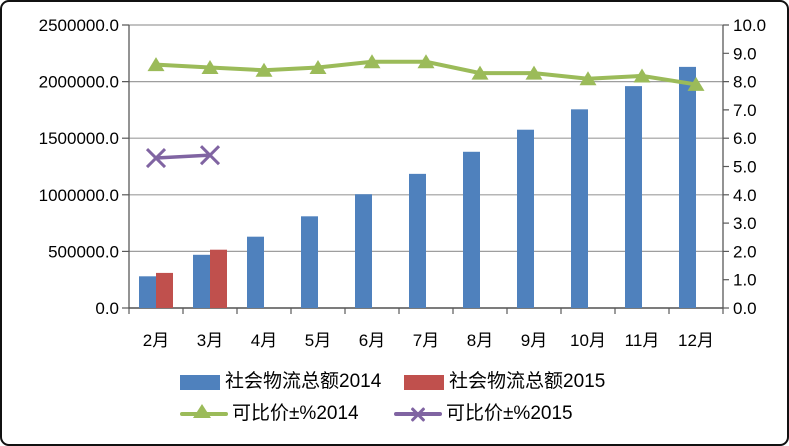 This screenshot has height=446, width=789. I want to click on svg-text: 1500000.0, so click(79, 138).